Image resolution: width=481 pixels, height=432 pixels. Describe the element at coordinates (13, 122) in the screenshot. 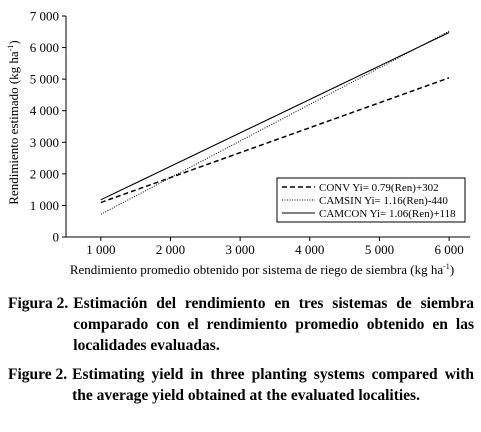

I see `y-axis-label: Rendimiento estimado (kg ha-1)` at that location.